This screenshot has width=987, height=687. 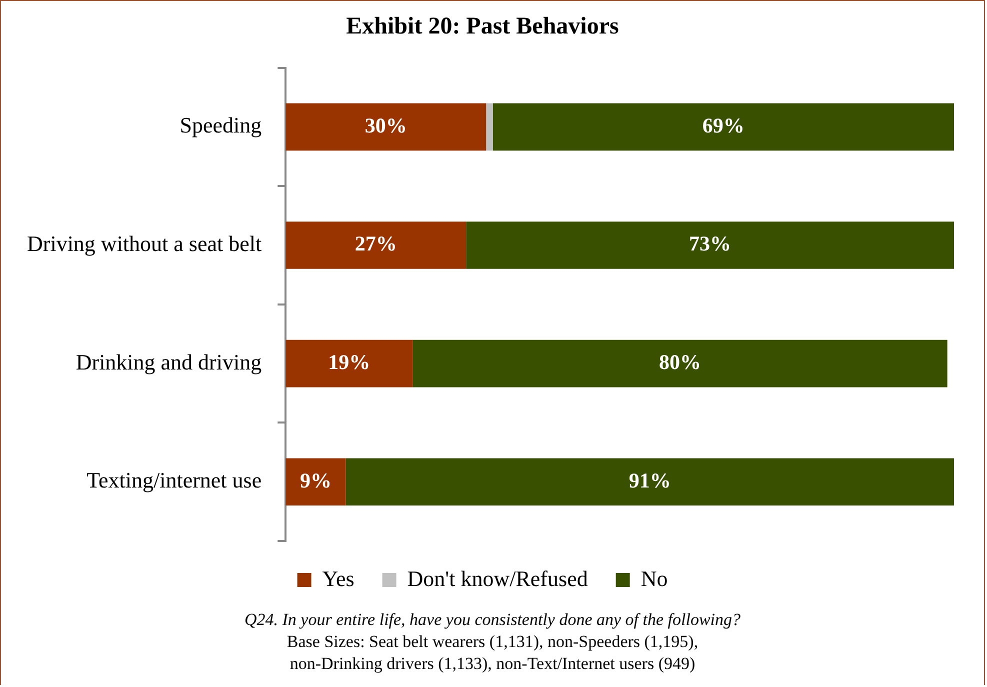 I want to click on data-label: 80%, so click(x=679, y=362).